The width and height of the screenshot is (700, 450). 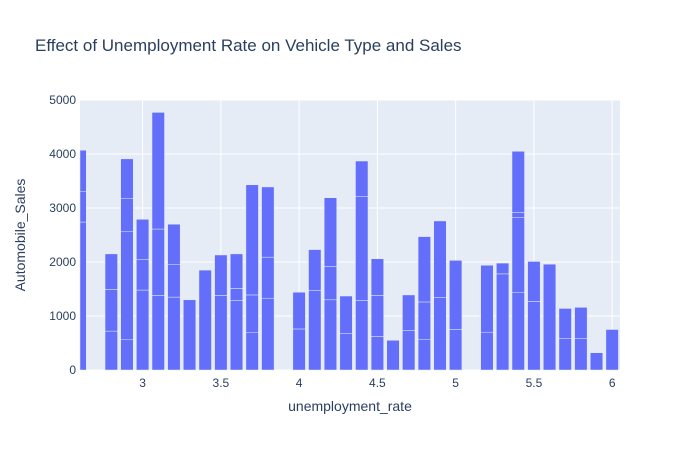 I want to click on x-tick-label: 6, so click(x=612, y=383).